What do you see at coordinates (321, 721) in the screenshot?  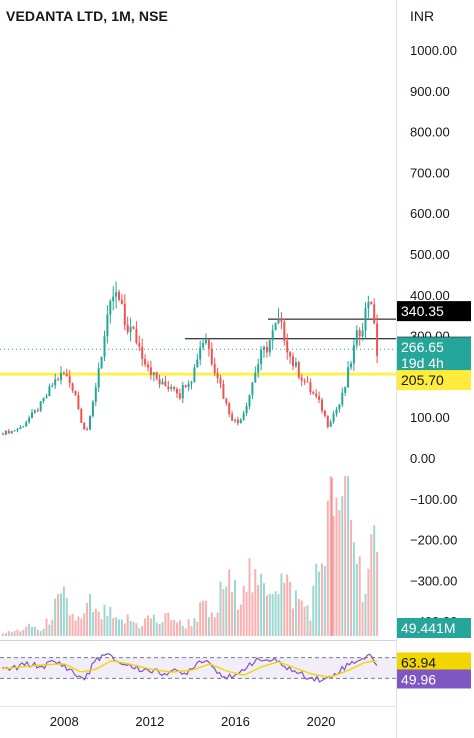 I see `time-tick-label: 2020` at bounding box center [321, 721].